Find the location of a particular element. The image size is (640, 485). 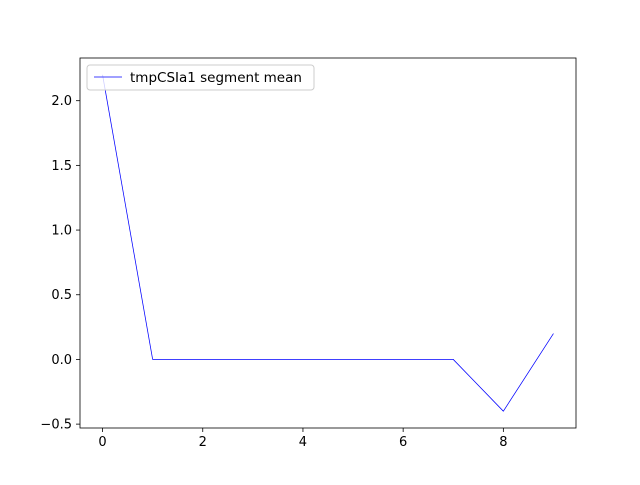

x-tick-label: 0 is located at coordinates (102, 442).